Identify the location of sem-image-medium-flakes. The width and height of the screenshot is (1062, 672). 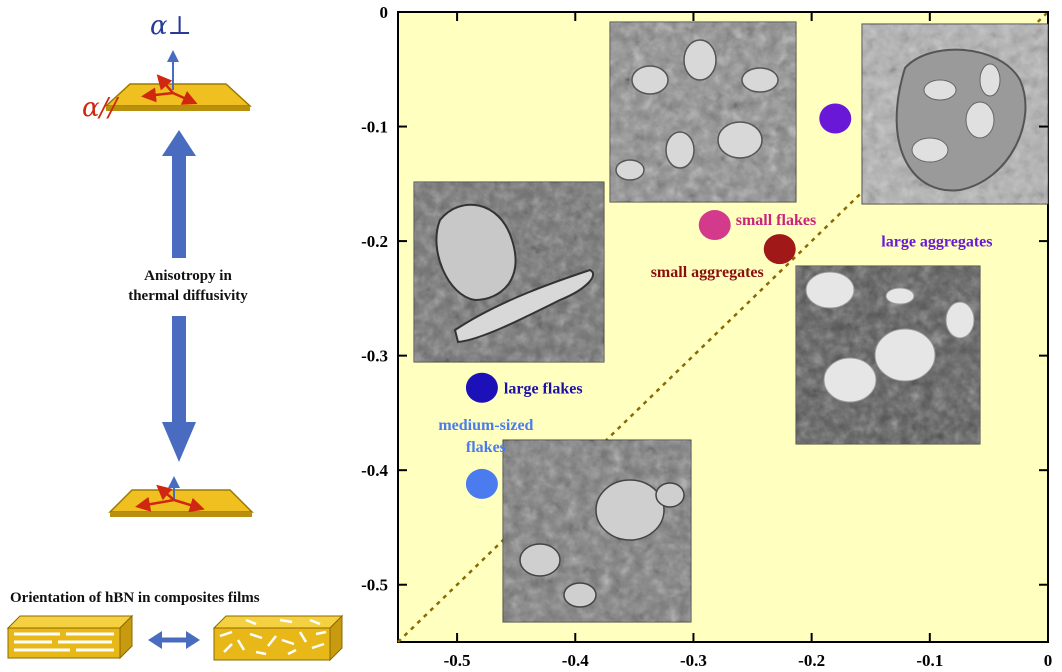
(597, 531).